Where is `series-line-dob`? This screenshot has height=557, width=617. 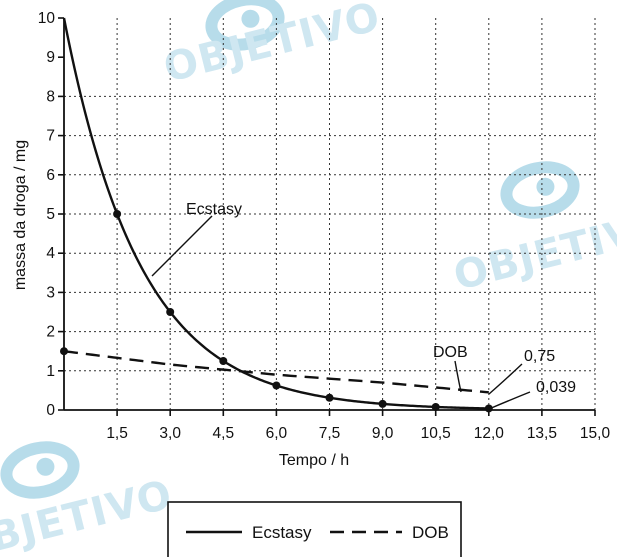
series-line-dob is located at coordinates (276, 372).